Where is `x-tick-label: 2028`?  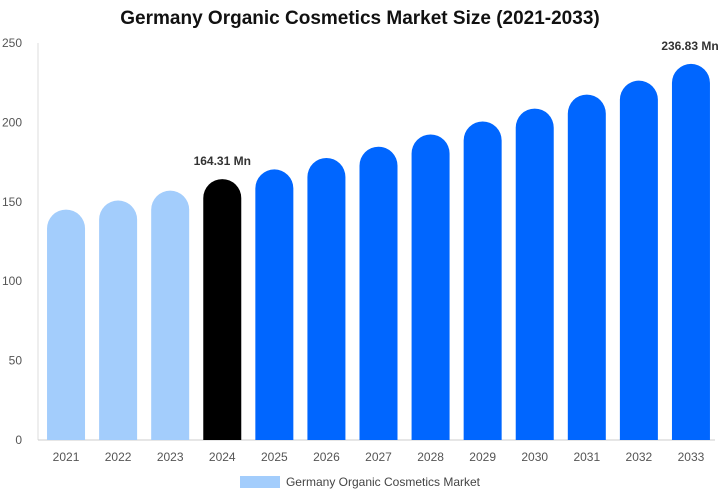 x-tick-label: 2028 is located at coordinates (430, 457).